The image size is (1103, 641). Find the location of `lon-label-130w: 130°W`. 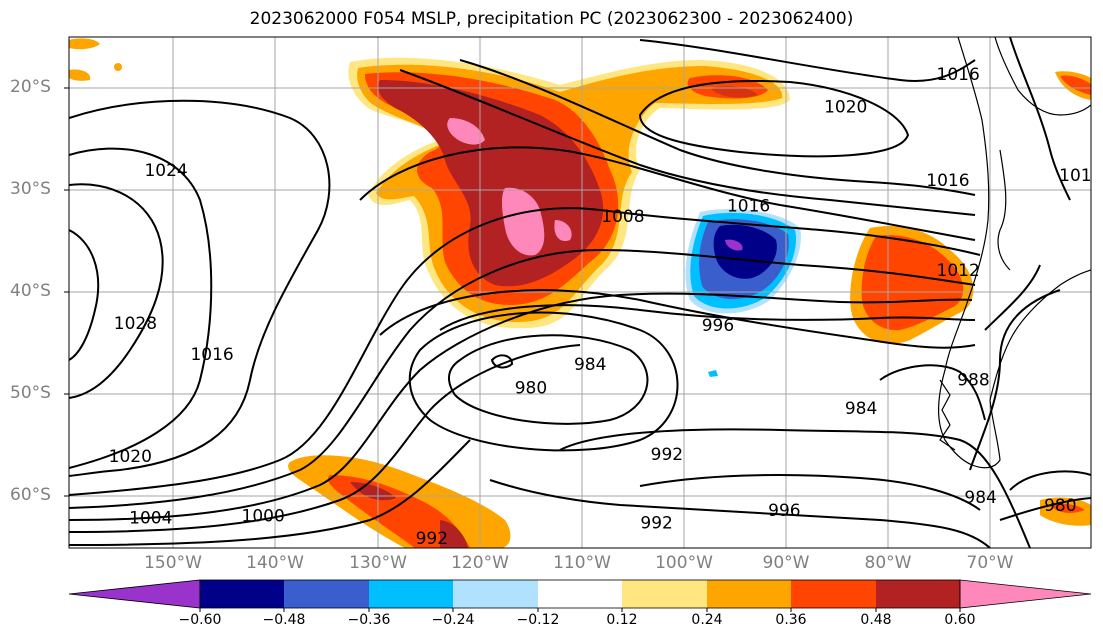

lon-label-130w: 130°W is located at coordinates (378, 563).